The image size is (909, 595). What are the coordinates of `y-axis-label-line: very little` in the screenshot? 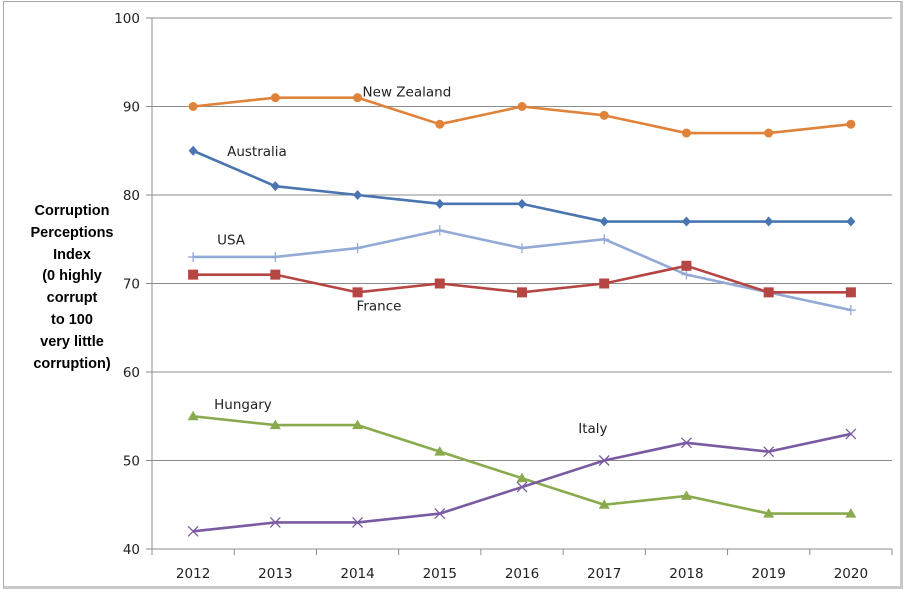 It's located at (72, 341).